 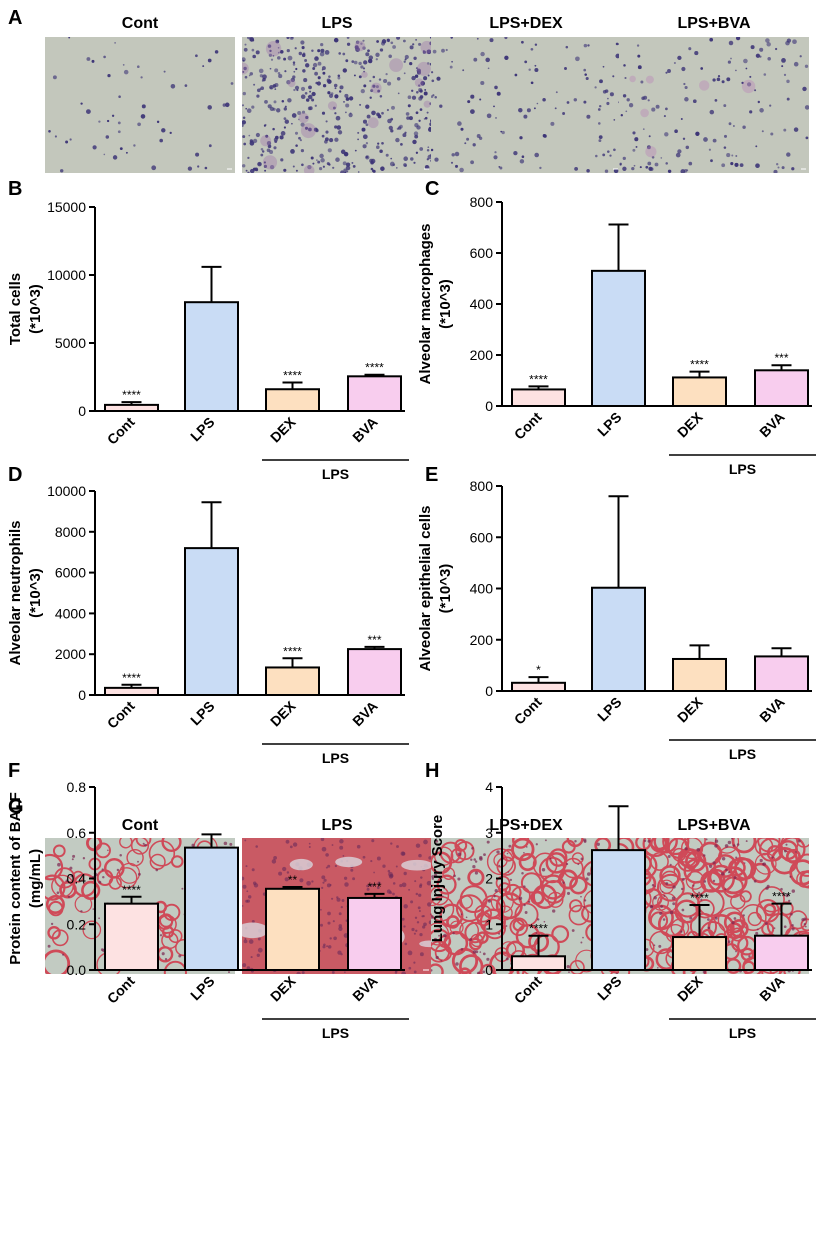 I want to click on micrograph-lps, so click(x=337, y=105).